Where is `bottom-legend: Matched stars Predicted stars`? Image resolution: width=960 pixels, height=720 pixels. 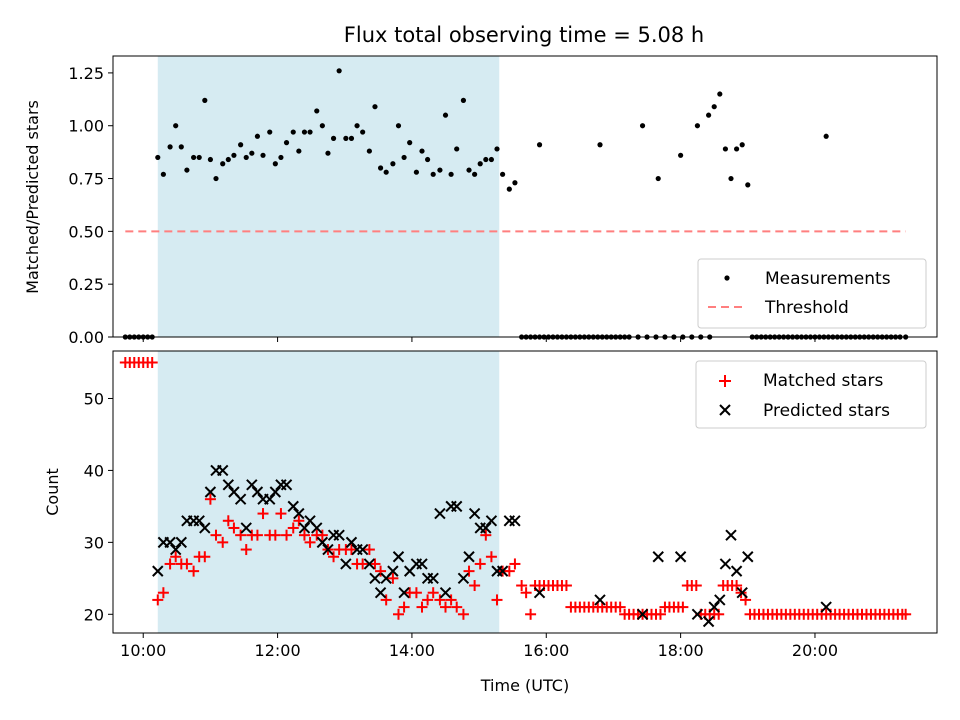 bottom-legend: Matched stars Predicted stars is located at coordinates (811, 394).